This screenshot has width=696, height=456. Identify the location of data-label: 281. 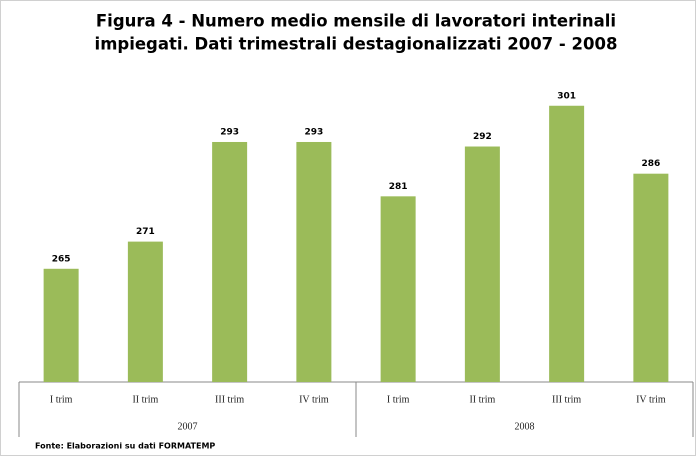
(398, 187).